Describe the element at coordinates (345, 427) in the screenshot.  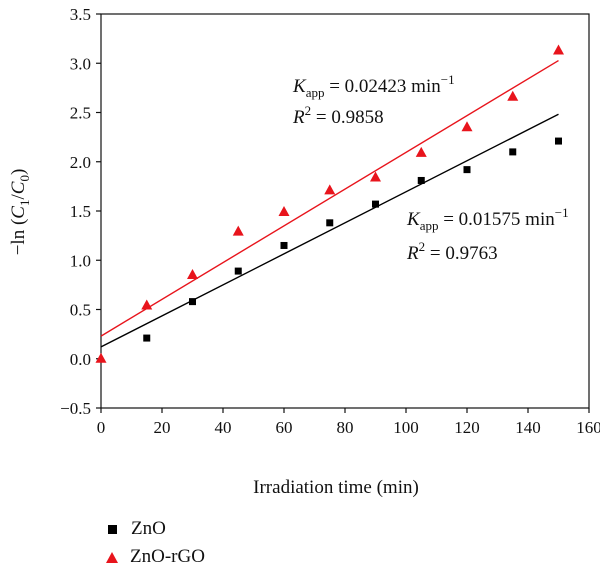
I see `x-tick-label: 80` at that location.